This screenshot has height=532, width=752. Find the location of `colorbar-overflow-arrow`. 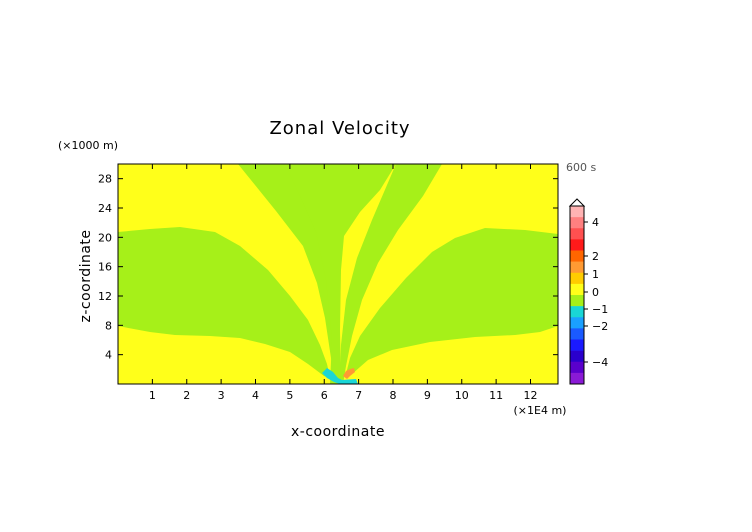

colorbar-overflow-arrow is located at coordinates (577, 202).